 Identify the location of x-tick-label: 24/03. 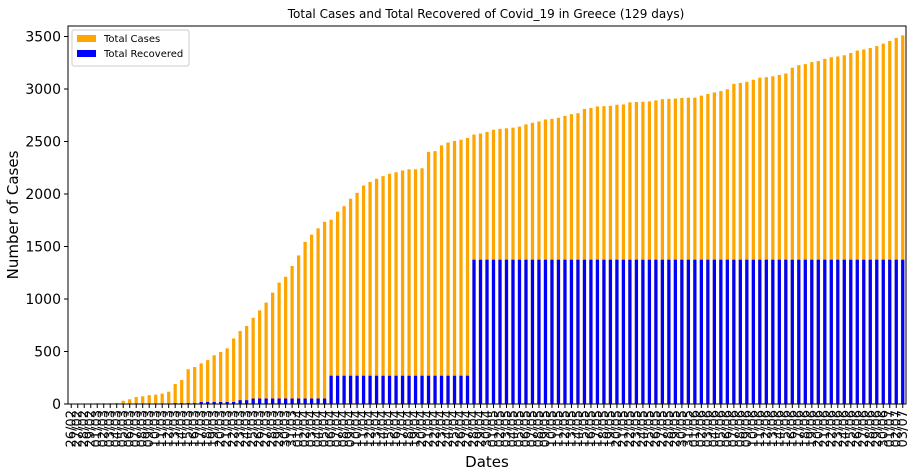
(247, 428).